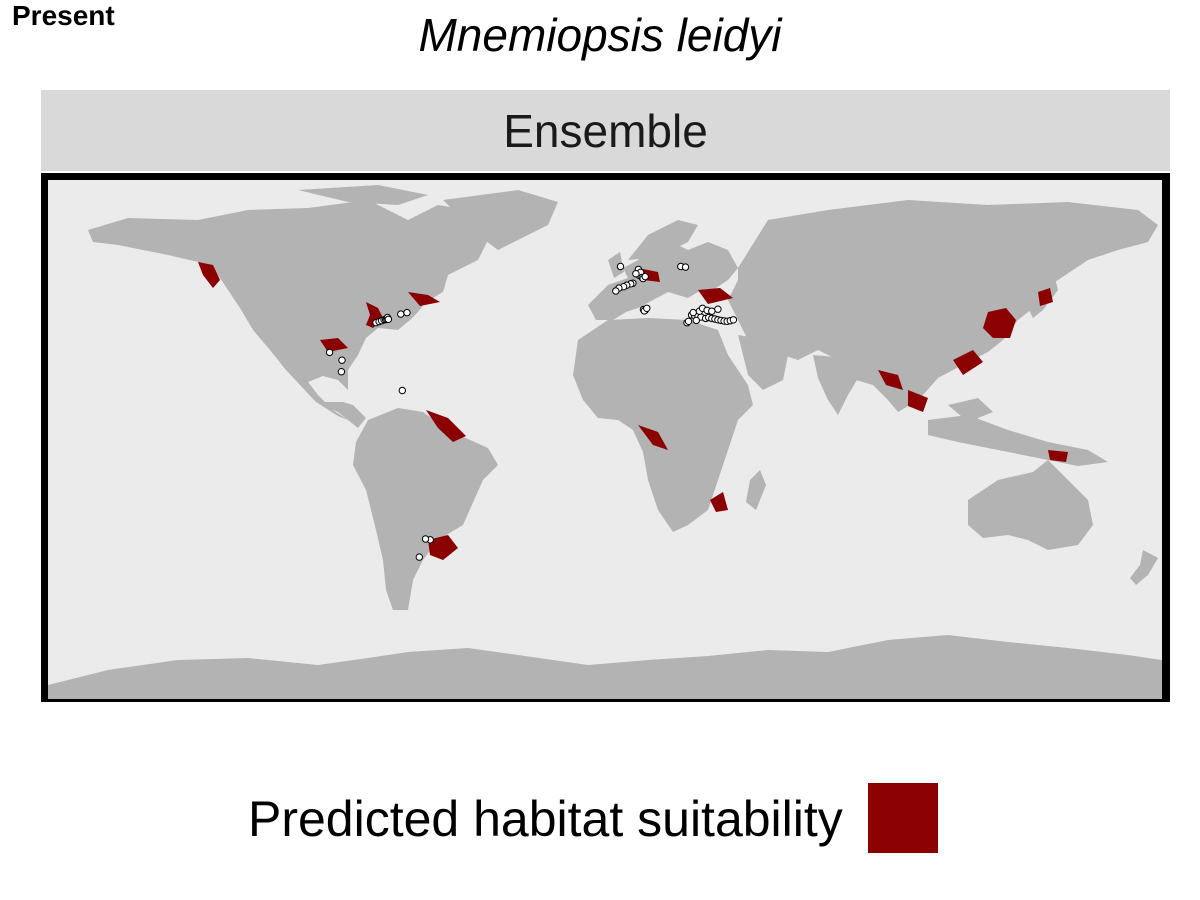  Describe the element at coordinates (756, 490) in the screenshot. I see `land-madagascar` at that location.